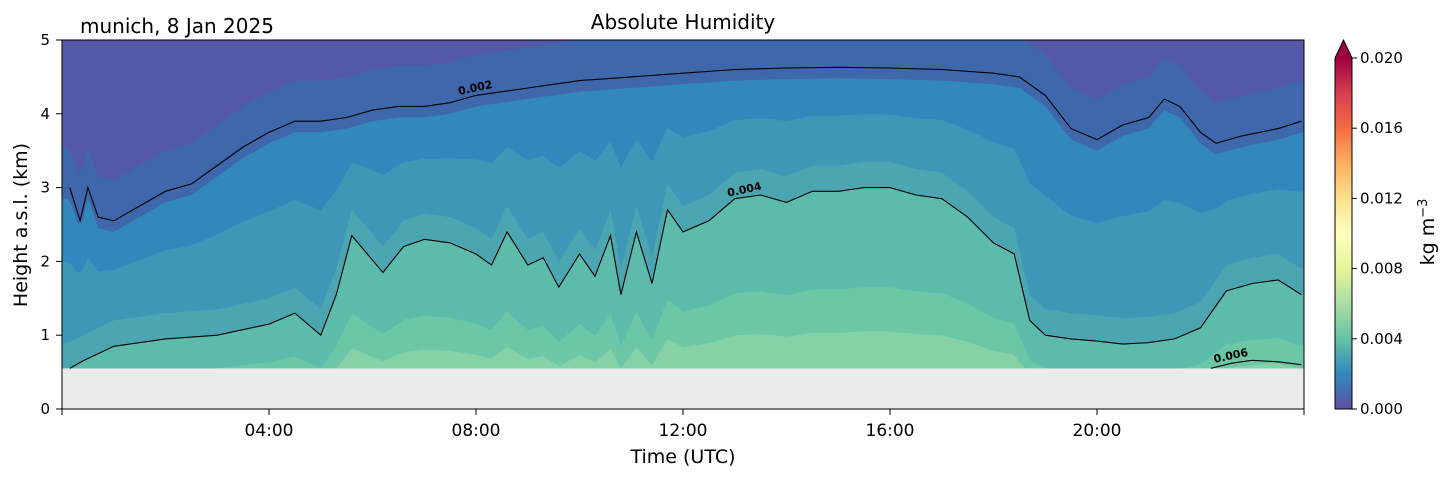 This screenshot has height=478, width=1454. I want to click on x-axis: 04:00 08:00 12:00 16:00 20:00, so click(683, 425).